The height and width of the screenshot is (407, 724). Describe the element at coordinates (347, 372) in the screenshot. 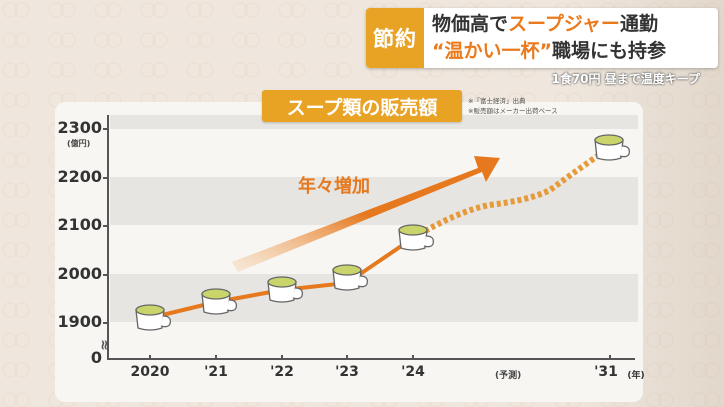

I see `x-tick-label: '23` at that location.